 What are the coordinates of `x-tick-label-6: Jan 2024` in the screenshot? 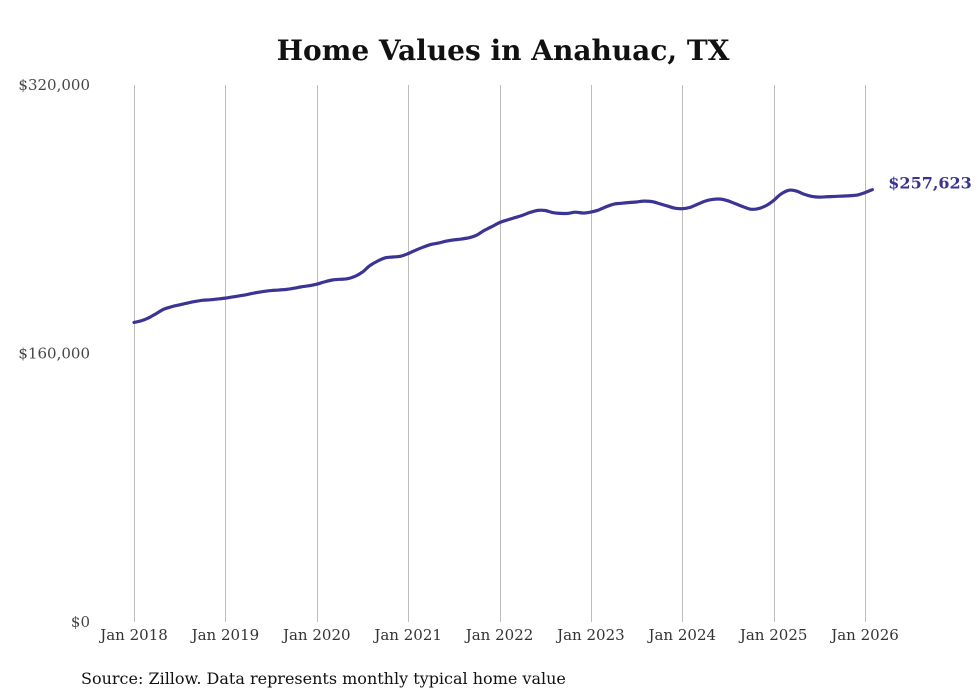 It's located at (681, 635).